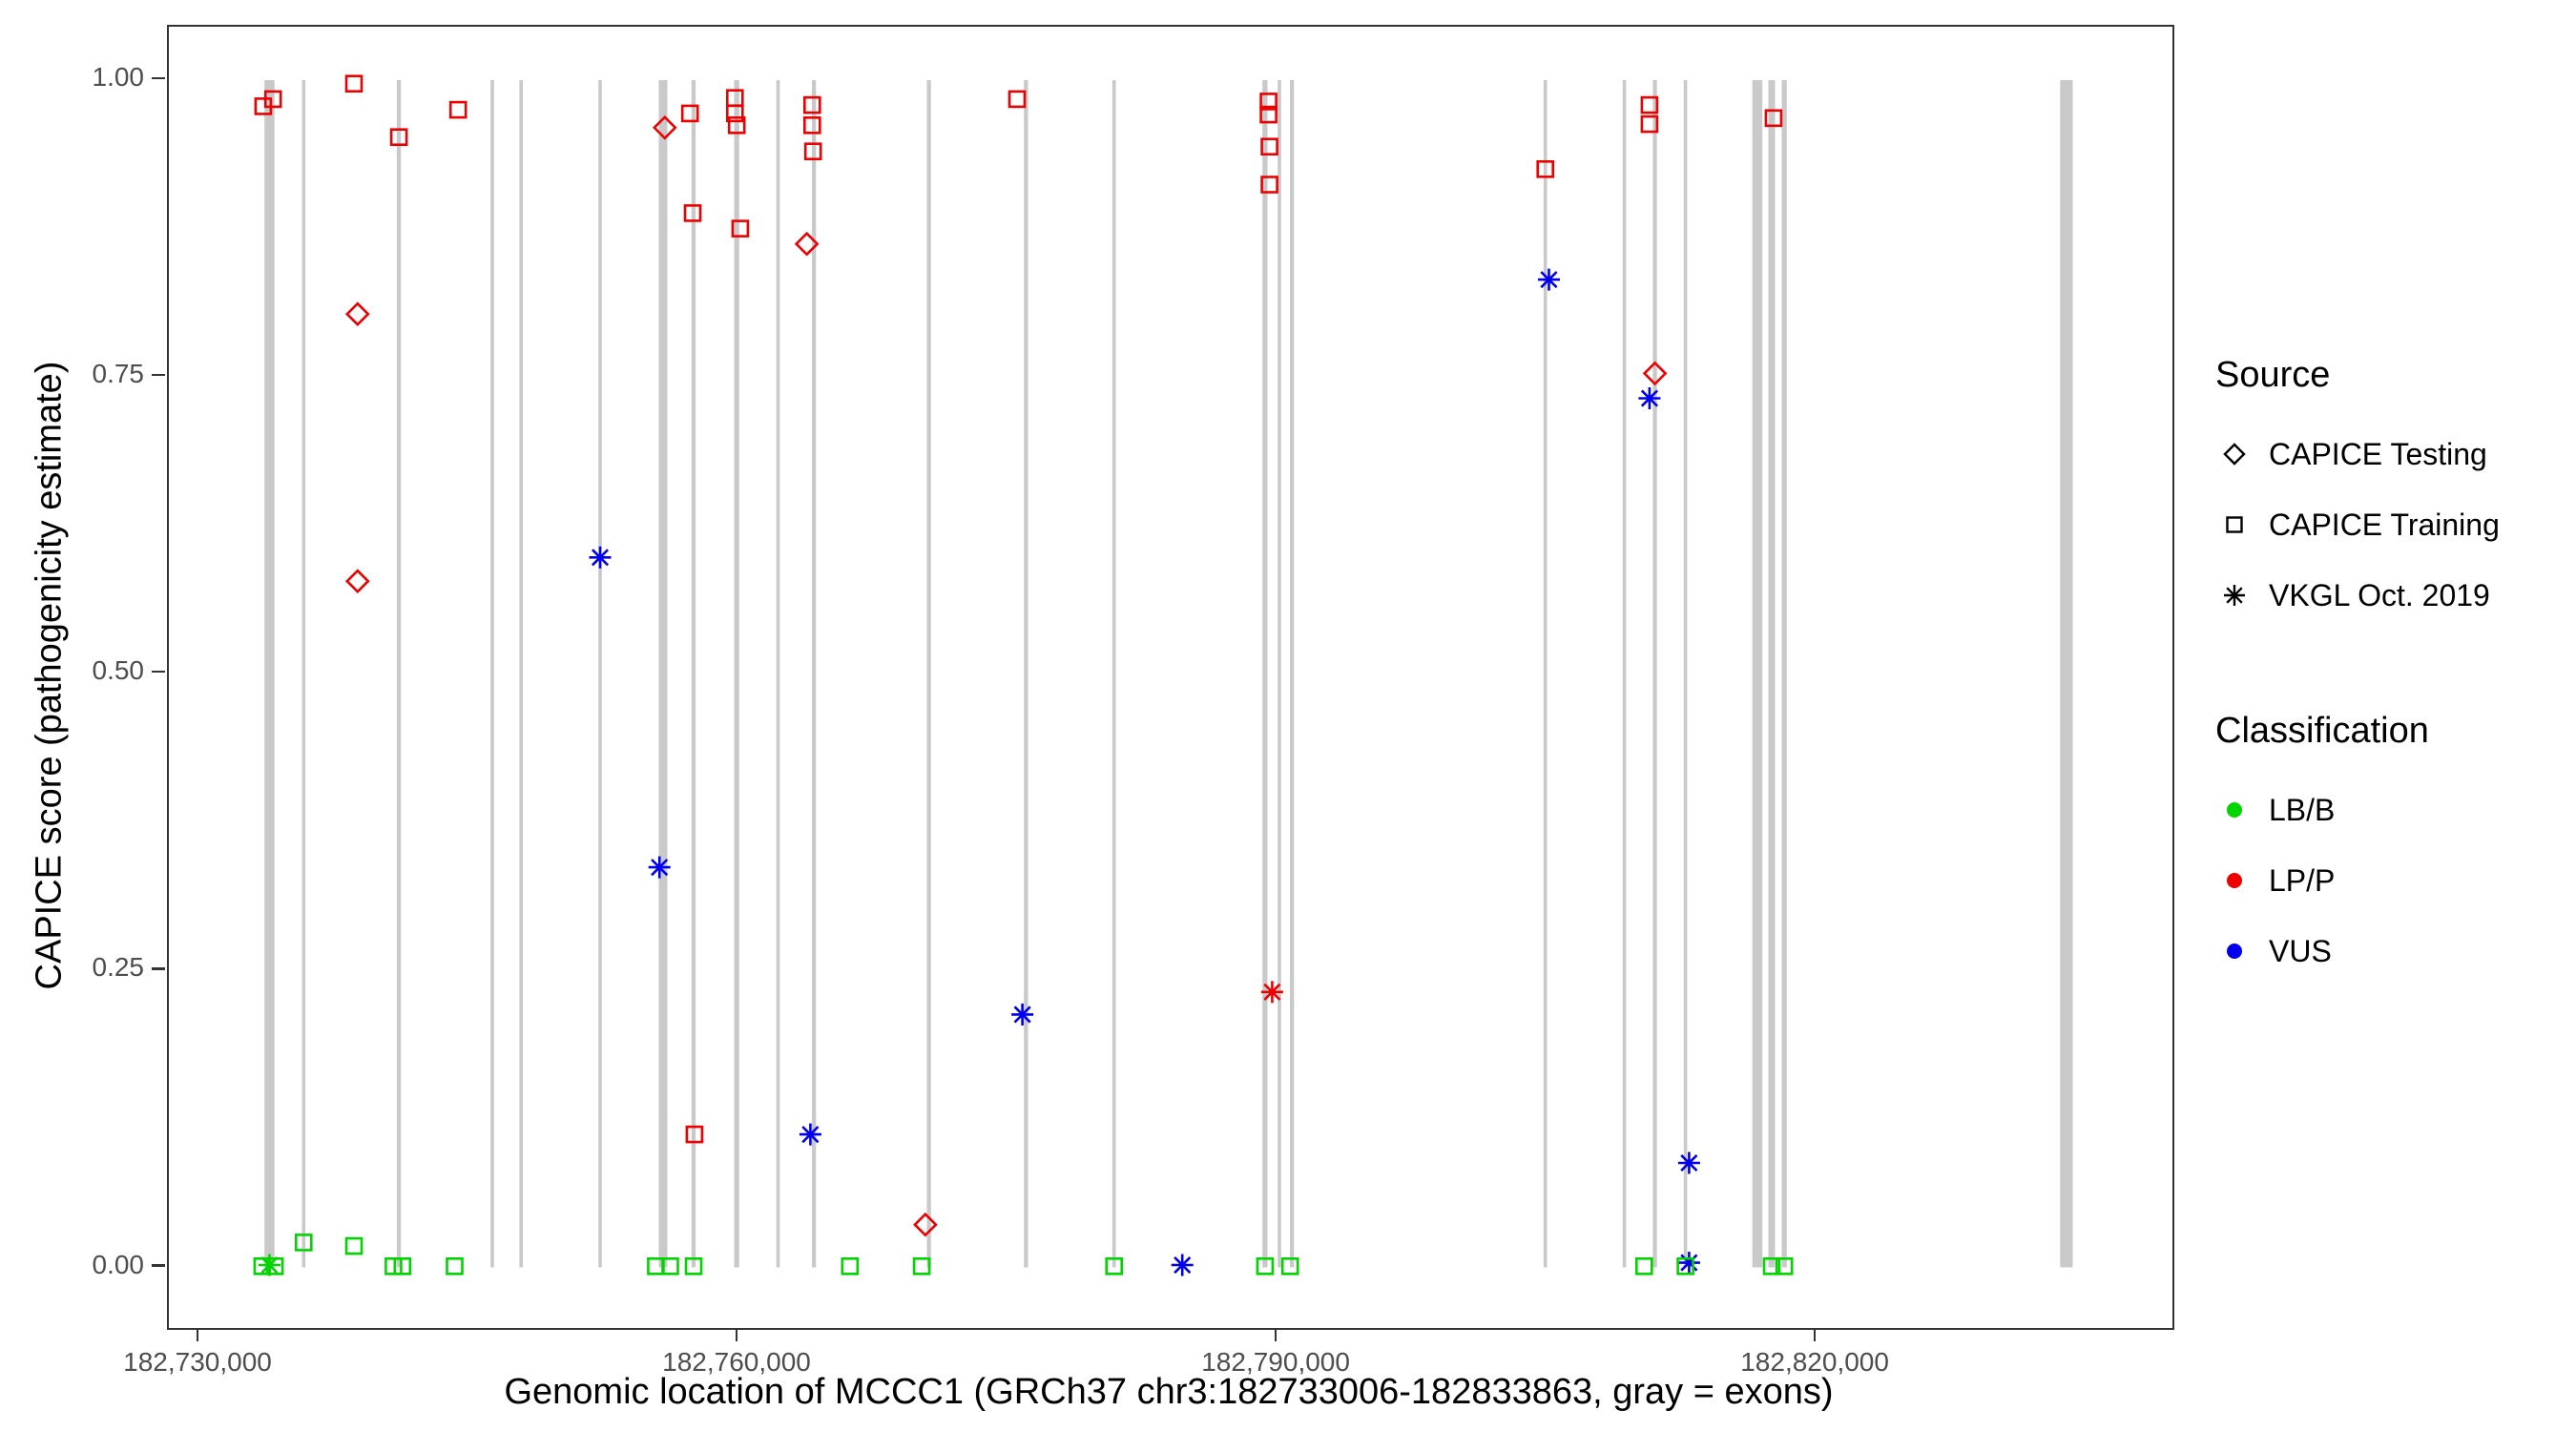 Image resolution: width=2576 pixels, height=1431 pixels. Describe the element at coordinates (2302, 809) in the screenshot. I see `legend-item-label: LB/B` at that location.